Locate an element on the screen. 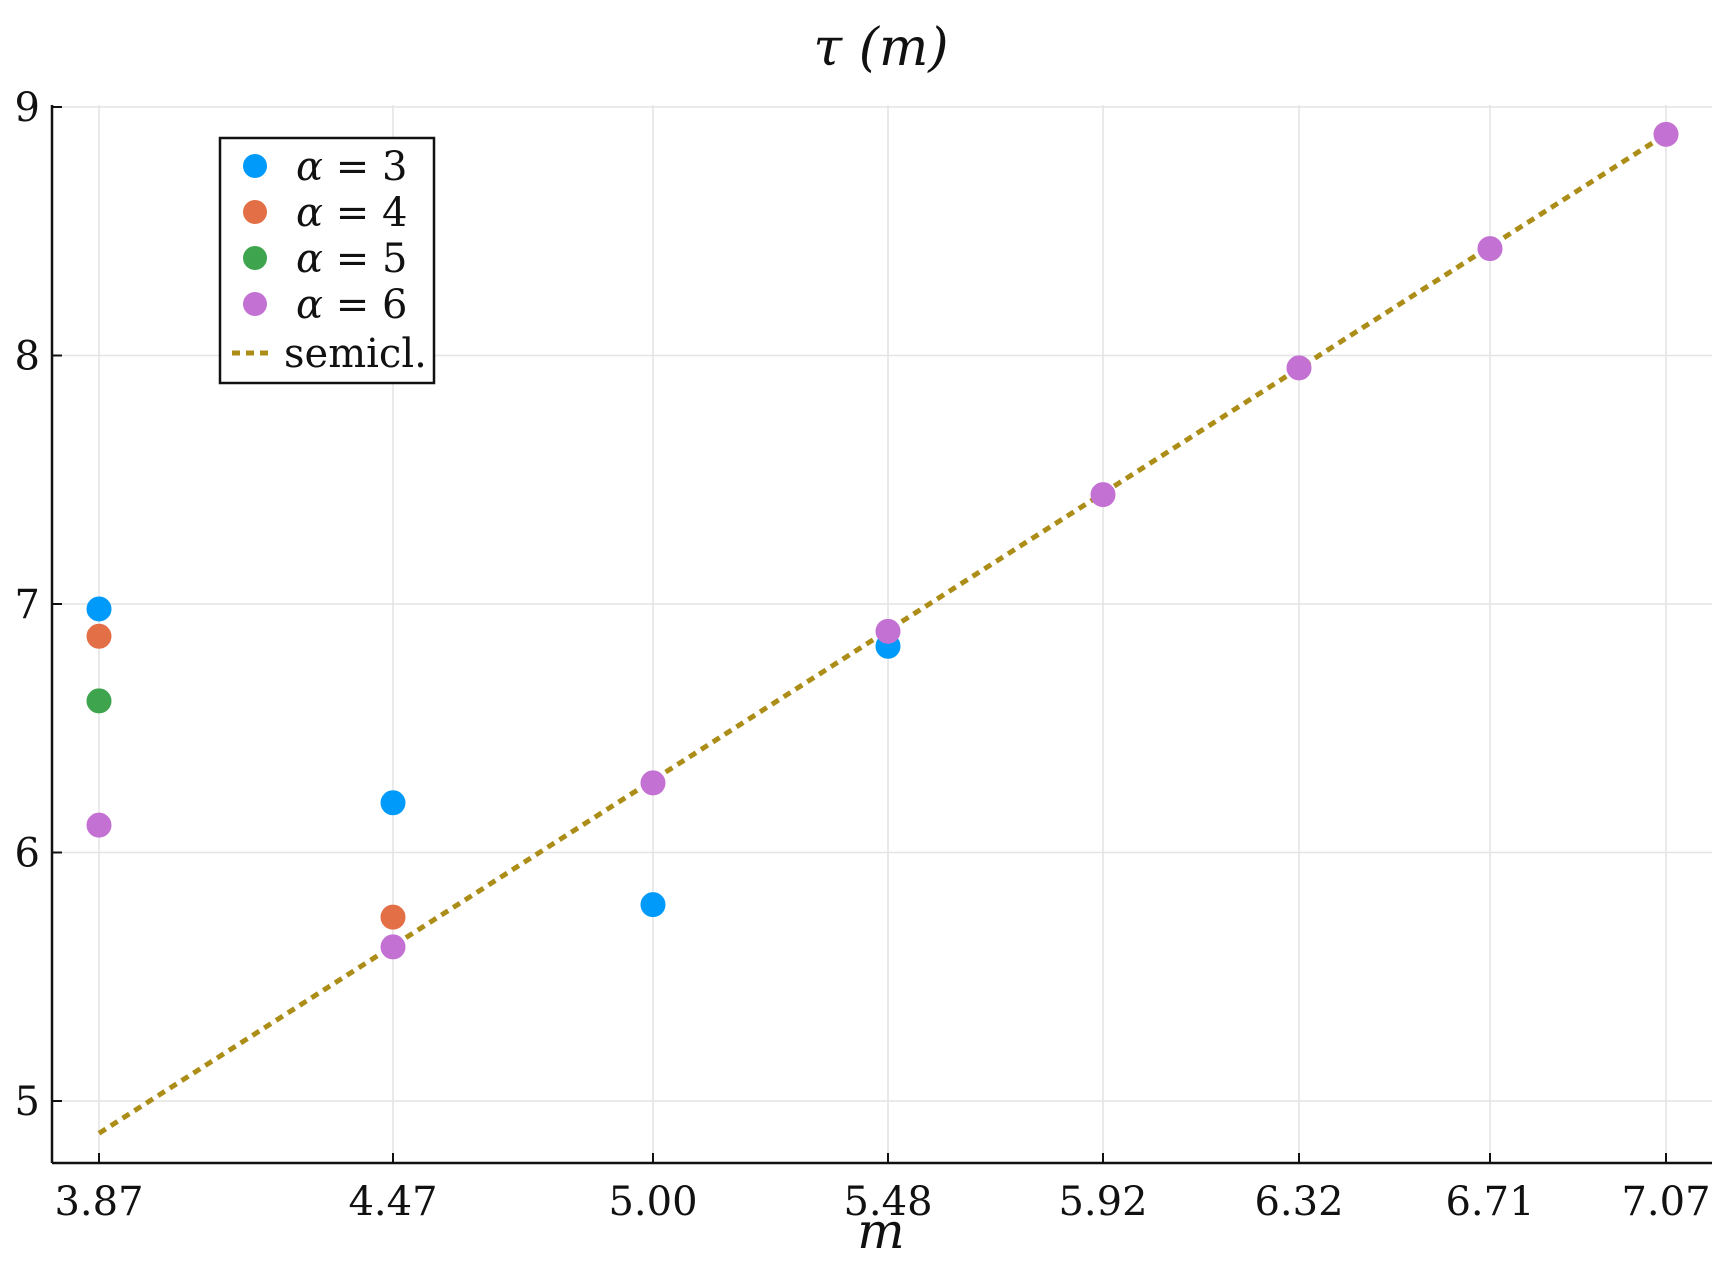 Image resolution: width=1727 pixels, height=1271 pixels. legend-value: = 6 is located at coordinates (365, 305).